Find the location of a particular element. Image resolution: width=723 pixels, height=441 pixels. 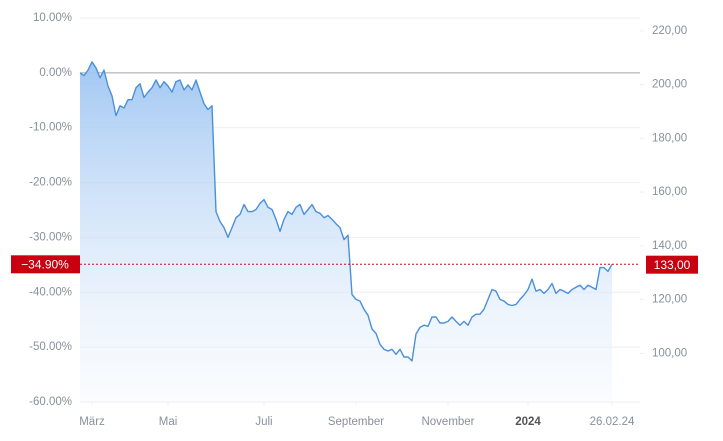

y-tick-label: 10.00% is located at coordinates (52, 18).